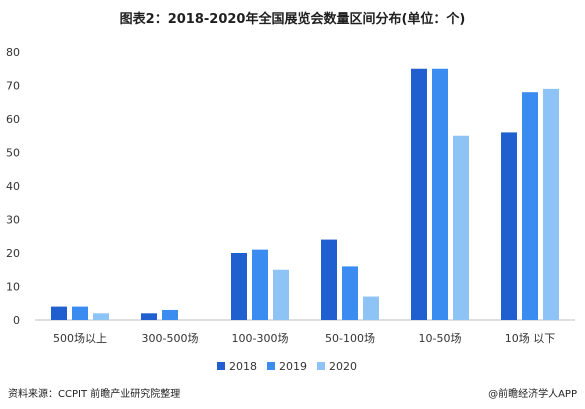 The height and width of the screenshot is (409, 585). Describe the element at coordinates (13, 186) in the screenshot. I see `y-tick-label: 40` at that location.